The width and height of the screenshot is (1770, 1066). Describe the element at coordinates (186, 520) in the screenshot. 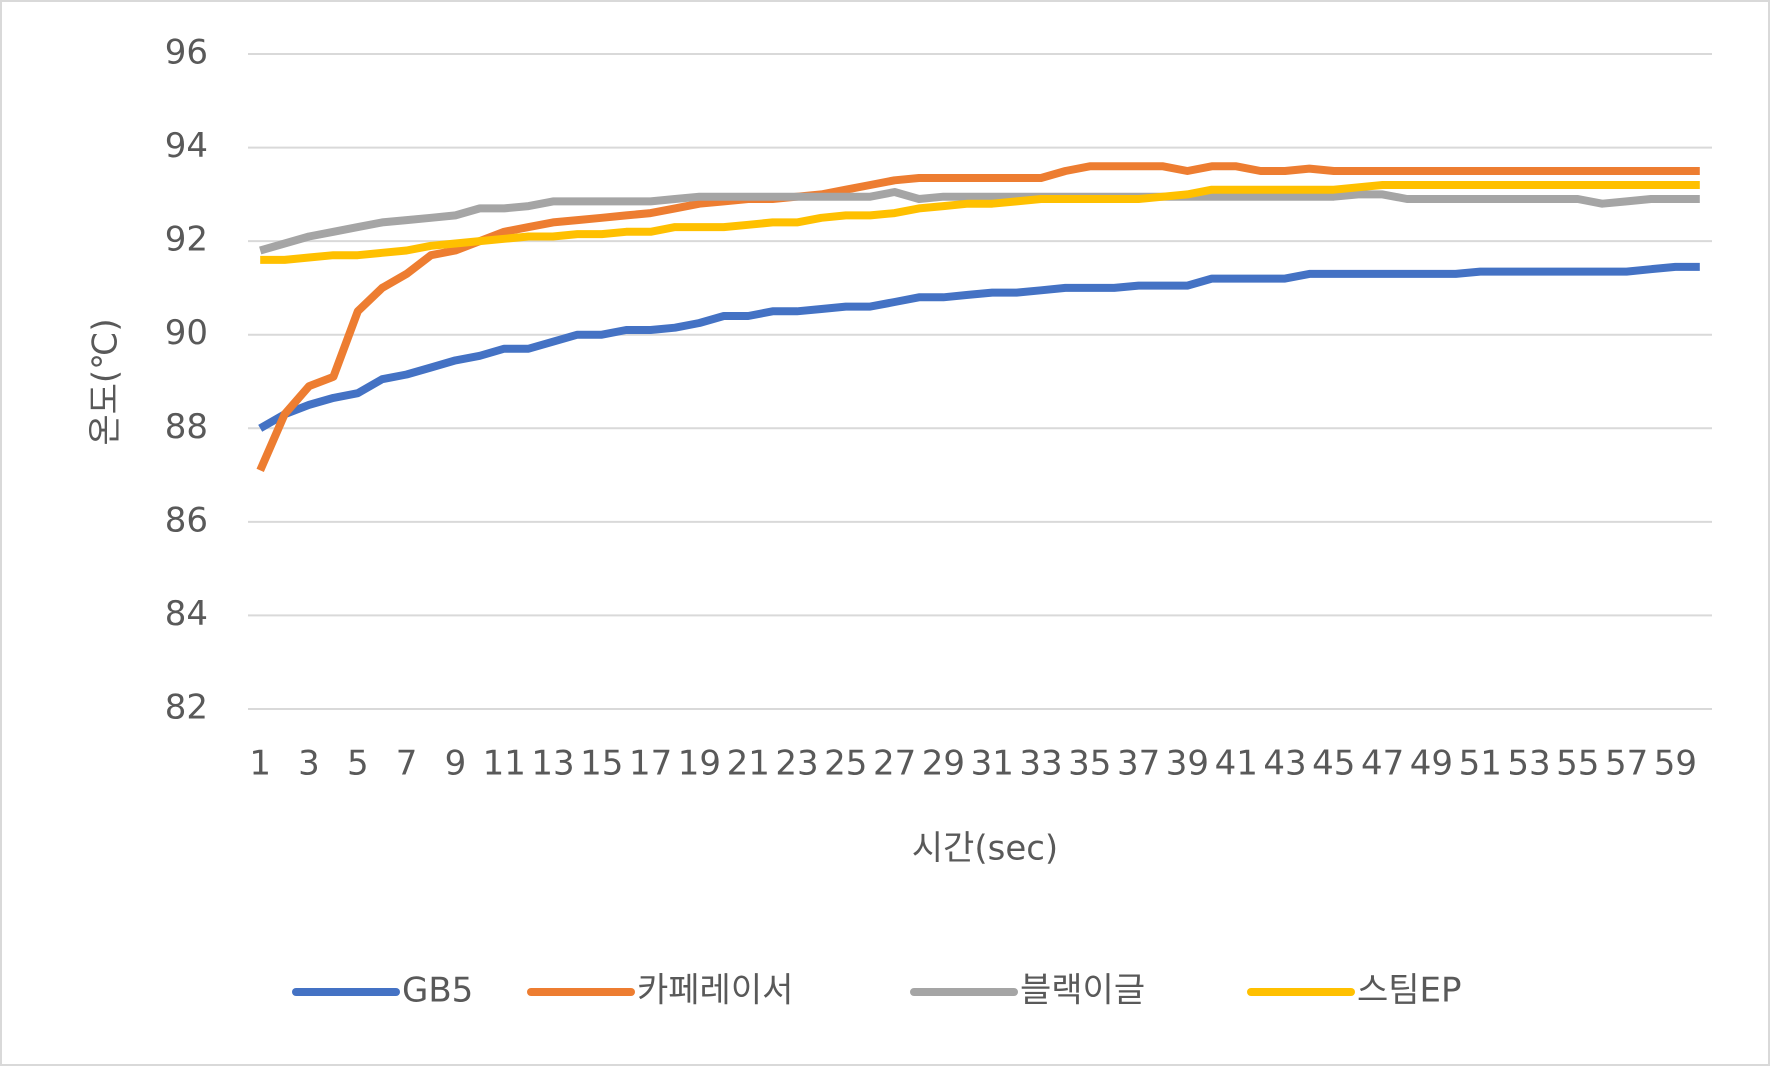

I see `y-tick-label: 86` at that location.